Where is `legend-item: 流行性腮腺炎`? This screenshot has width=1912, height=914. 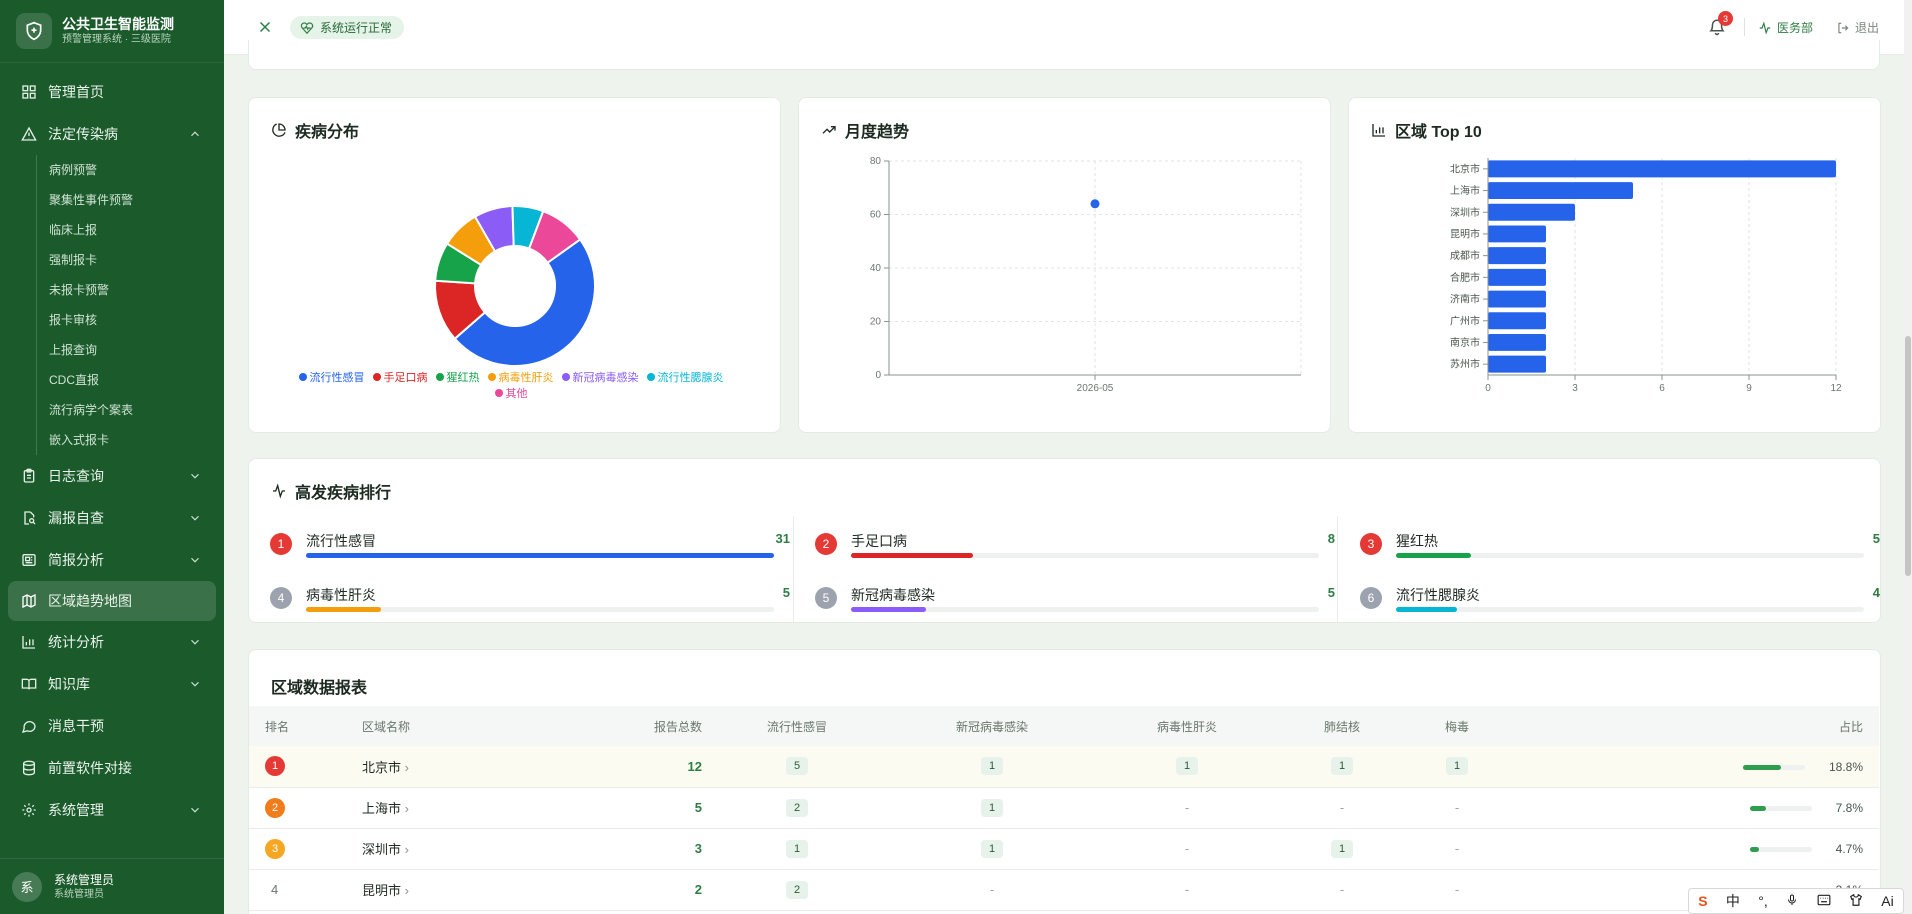 legend-item: 流行性腮腺炎 is located at coordinates (685, 378).